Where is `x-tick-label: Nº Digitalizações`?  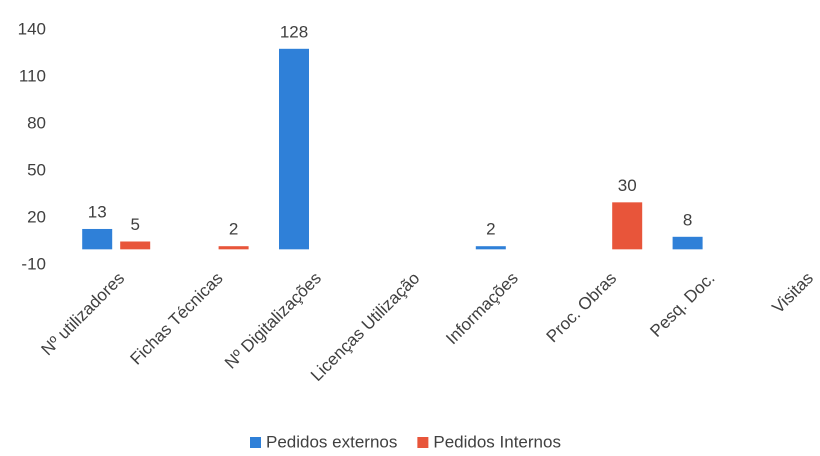
x-tick-label: Nº Digitalizações is located at coordinates (273, 321).